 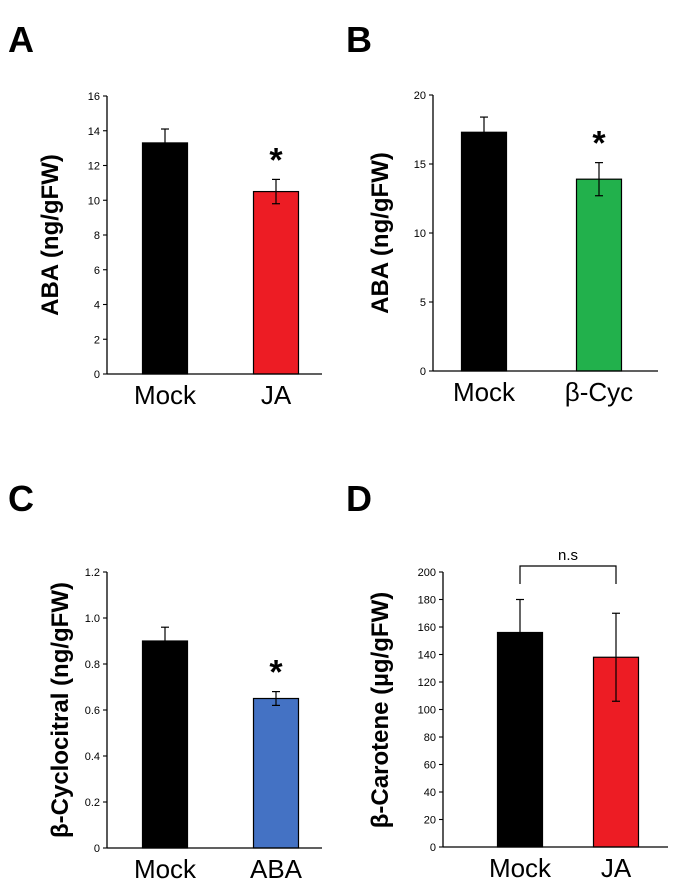 I want to click on y-tick-label: 60, so click(x=430, y=766).